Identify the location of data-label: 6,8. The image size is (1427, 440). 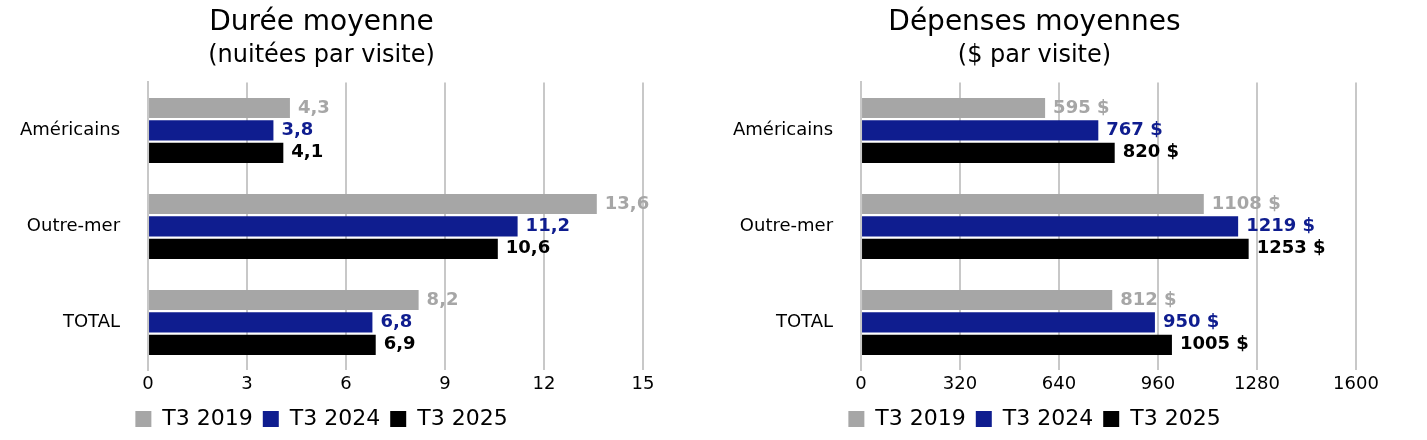
(396, 321).